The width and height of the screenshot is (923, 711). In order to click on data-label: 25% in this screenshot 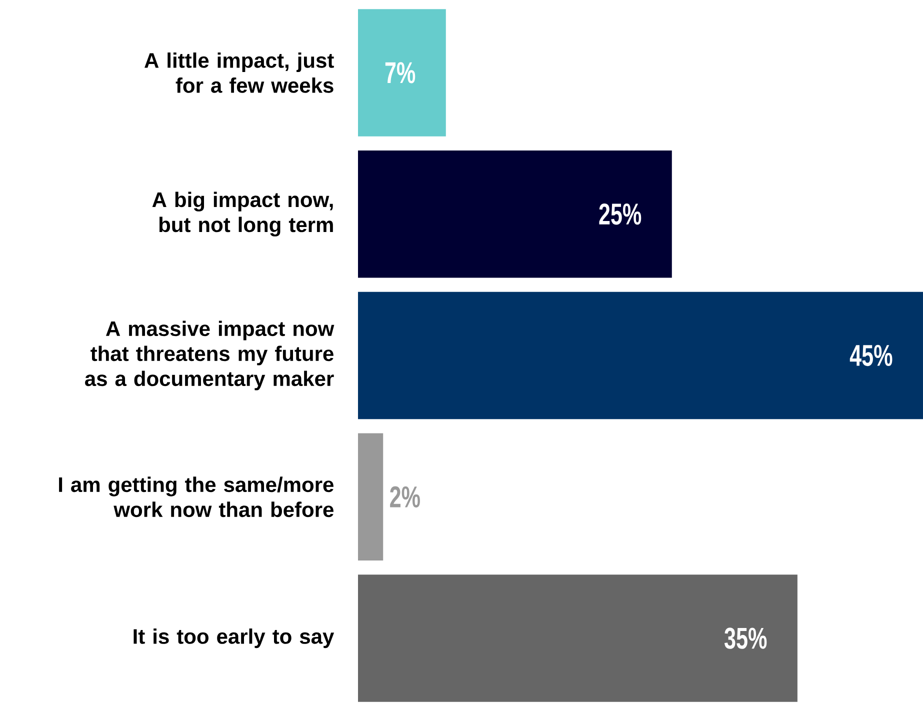, I will do `click(620, 214)`.